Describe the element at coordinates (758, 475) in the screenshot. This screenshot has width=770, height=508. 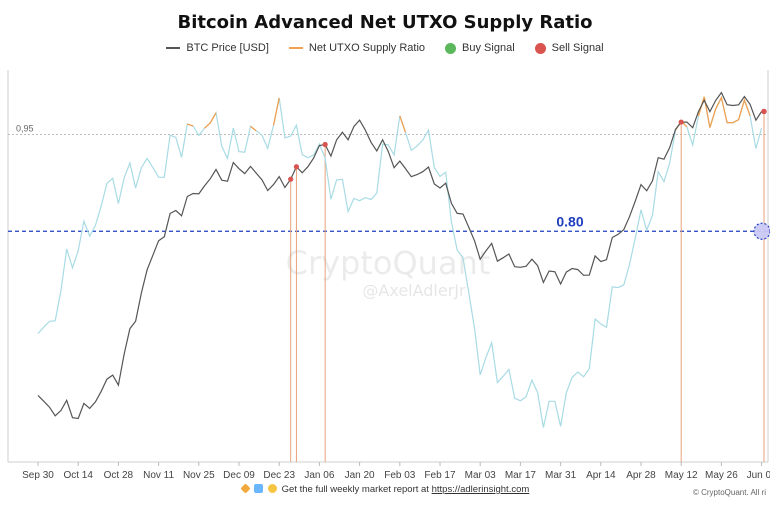
I see `x-tick-label-18: Jun 09` at that location.